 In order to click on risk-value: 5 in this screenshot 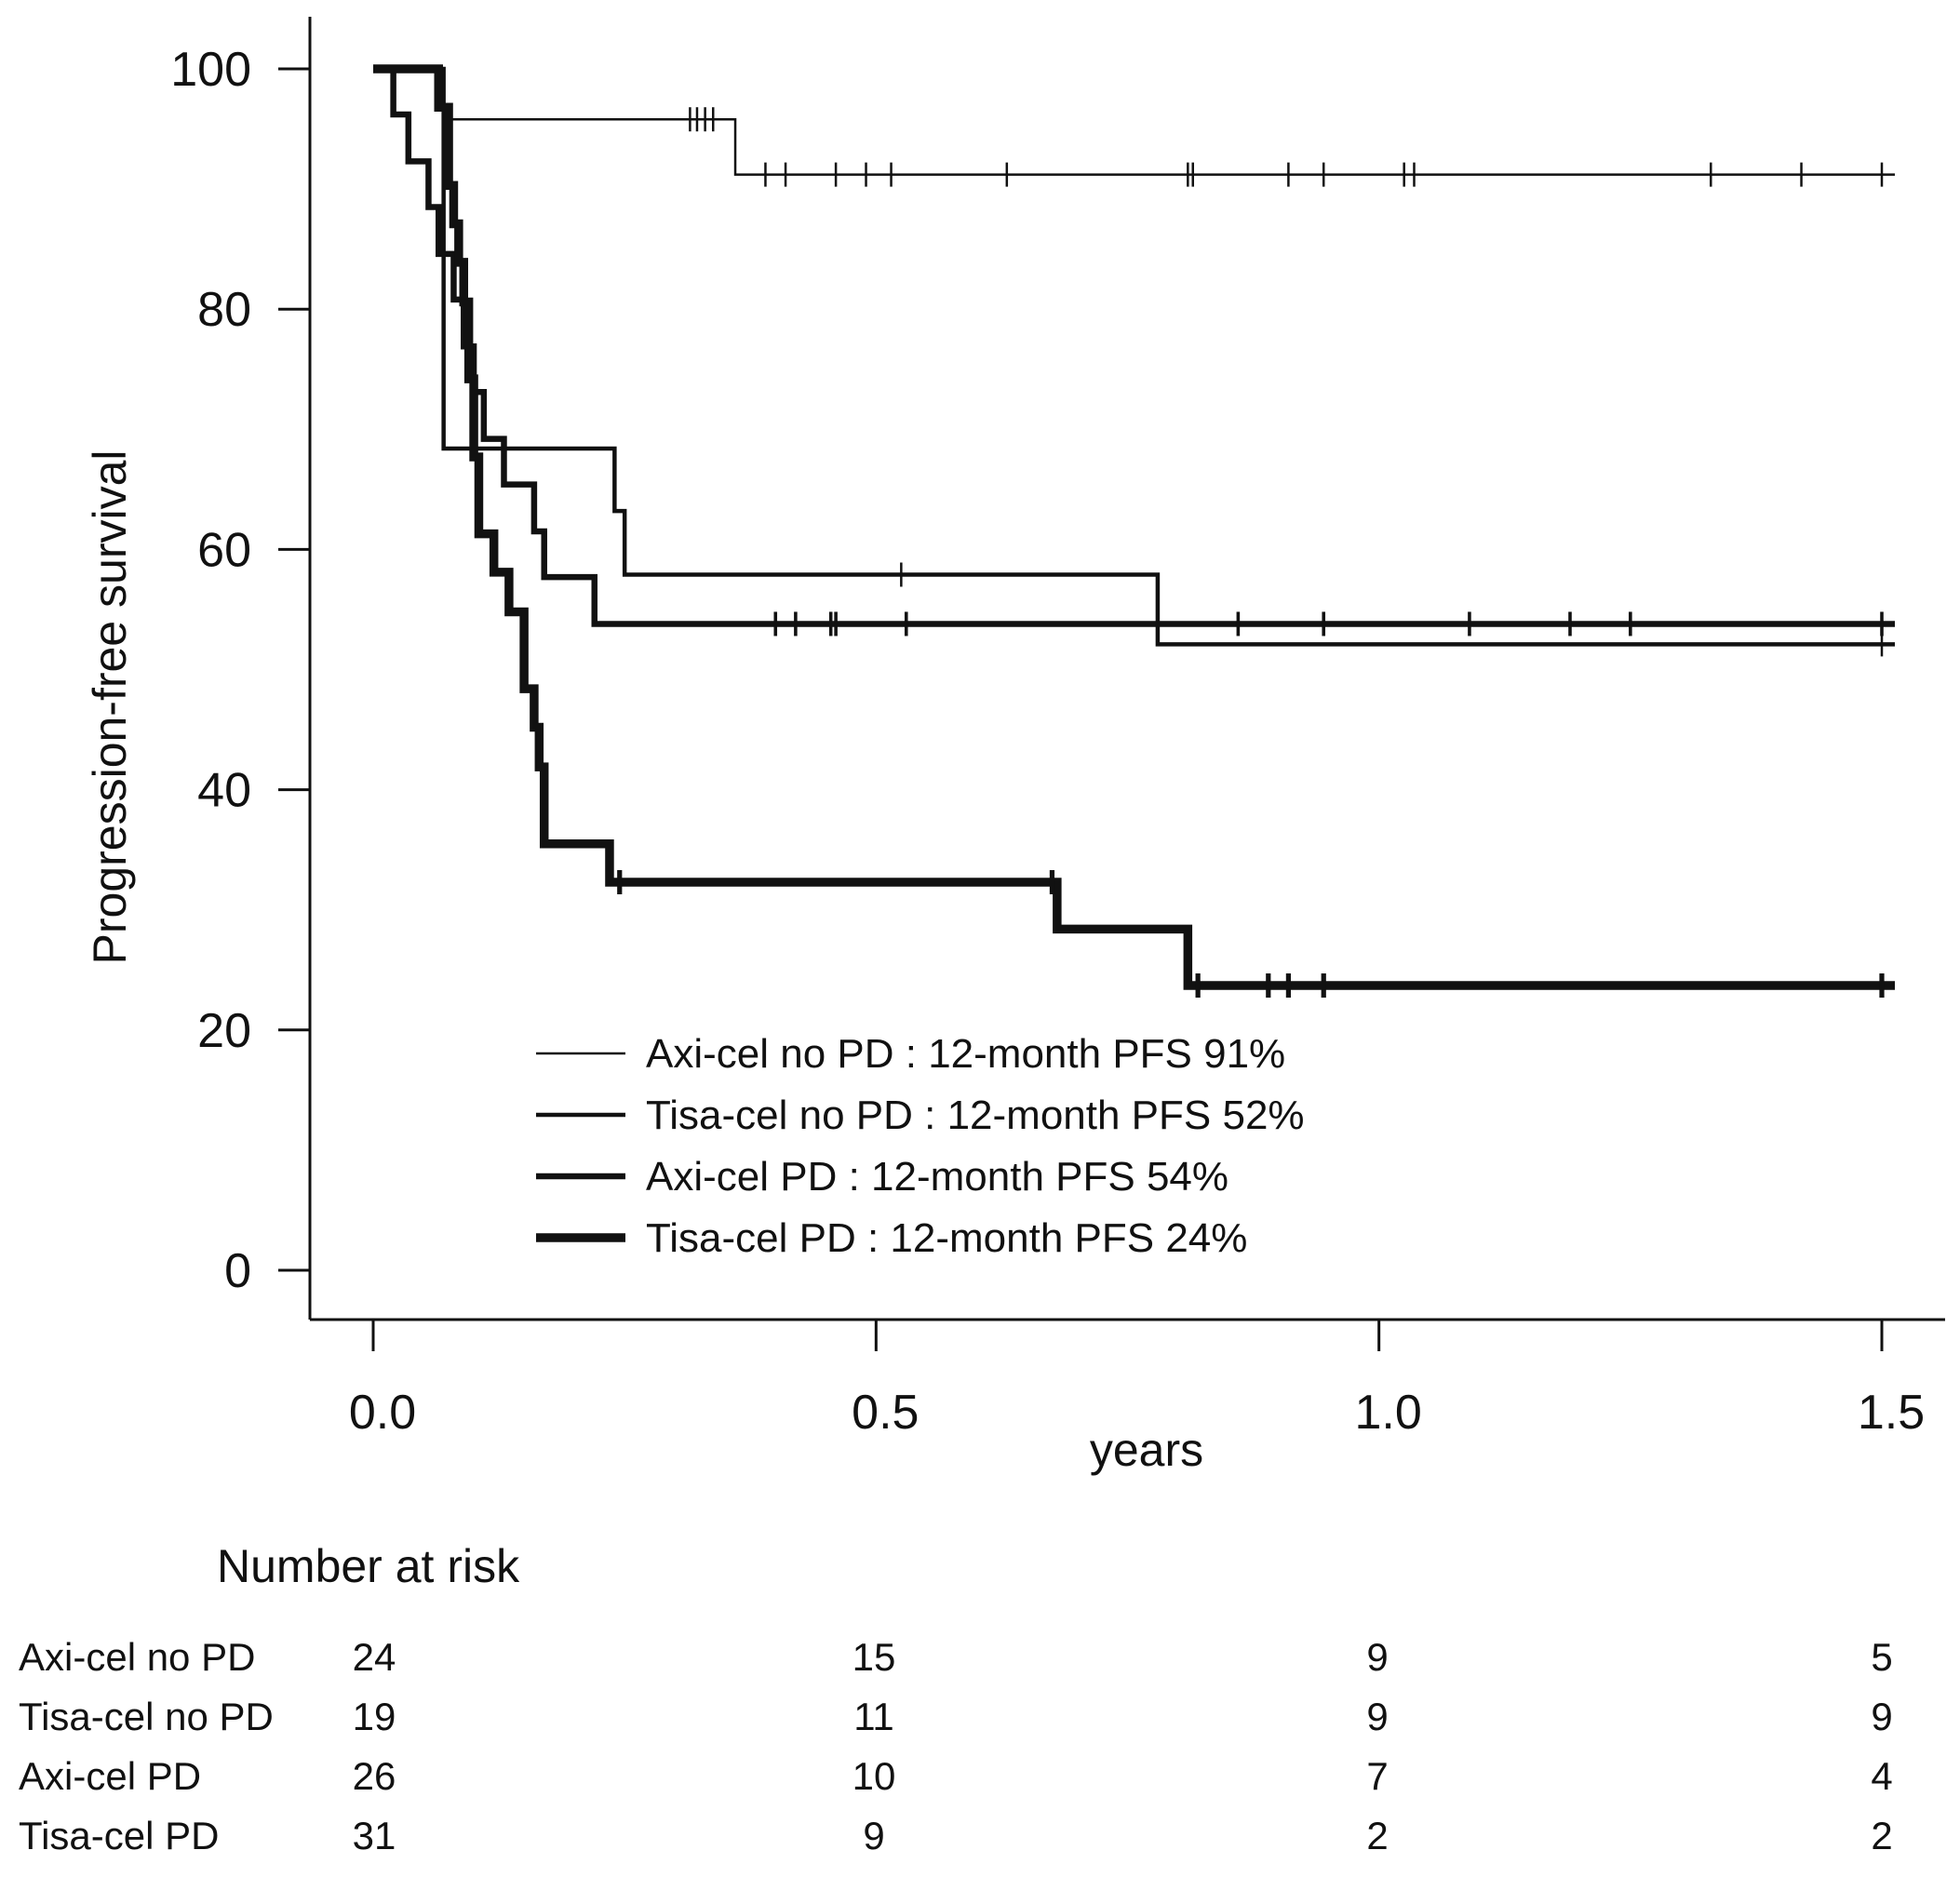, I will do `click(1881, 1657)`.